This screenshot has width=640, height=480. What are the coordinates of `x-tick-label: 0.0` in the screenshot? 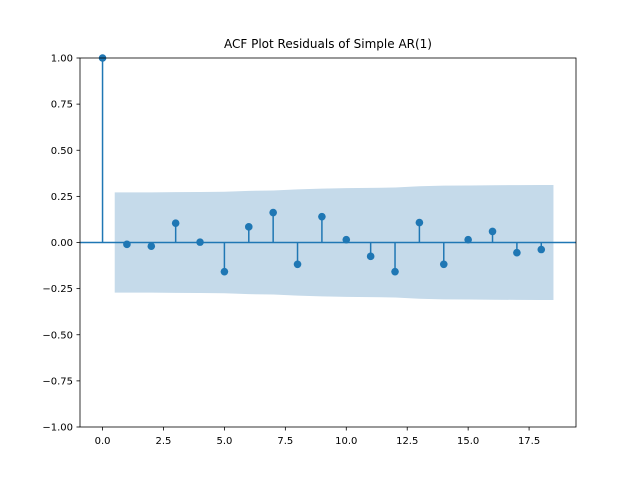 It's located at (103, 441).